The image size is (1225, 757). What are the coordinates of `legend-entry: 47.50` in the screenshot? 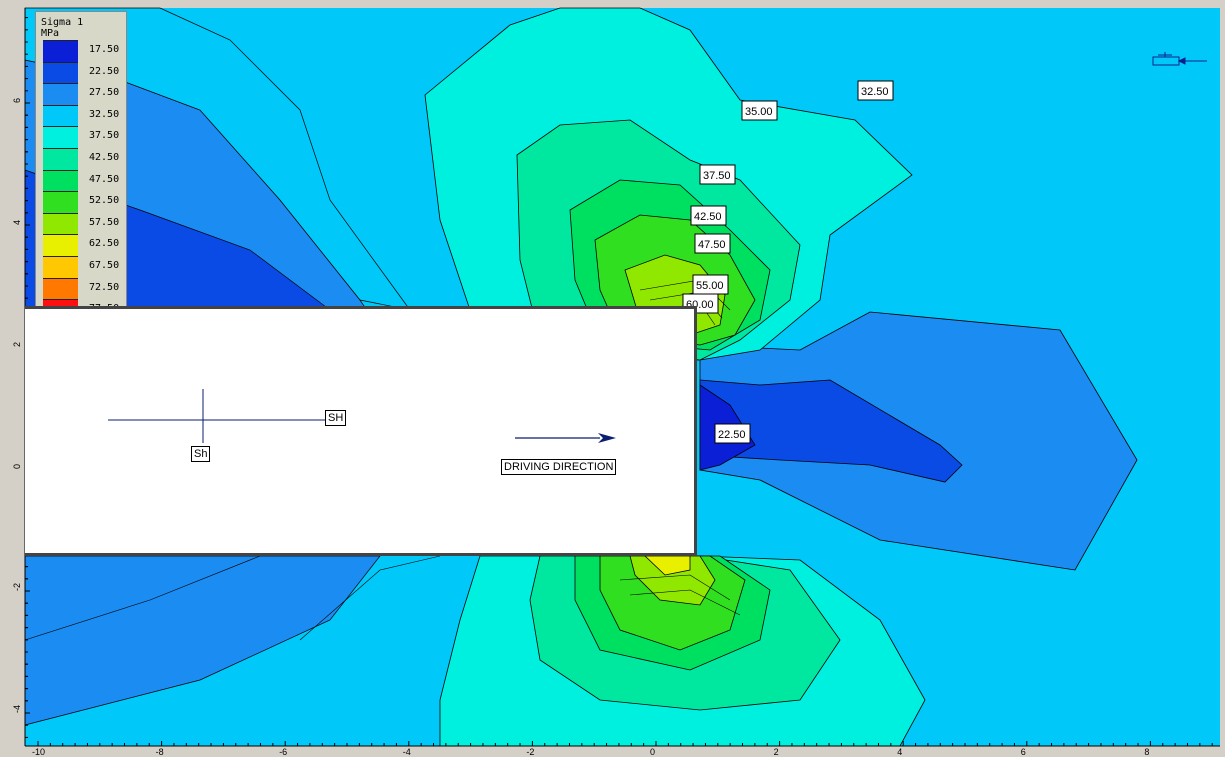 It's located at (84, 180).